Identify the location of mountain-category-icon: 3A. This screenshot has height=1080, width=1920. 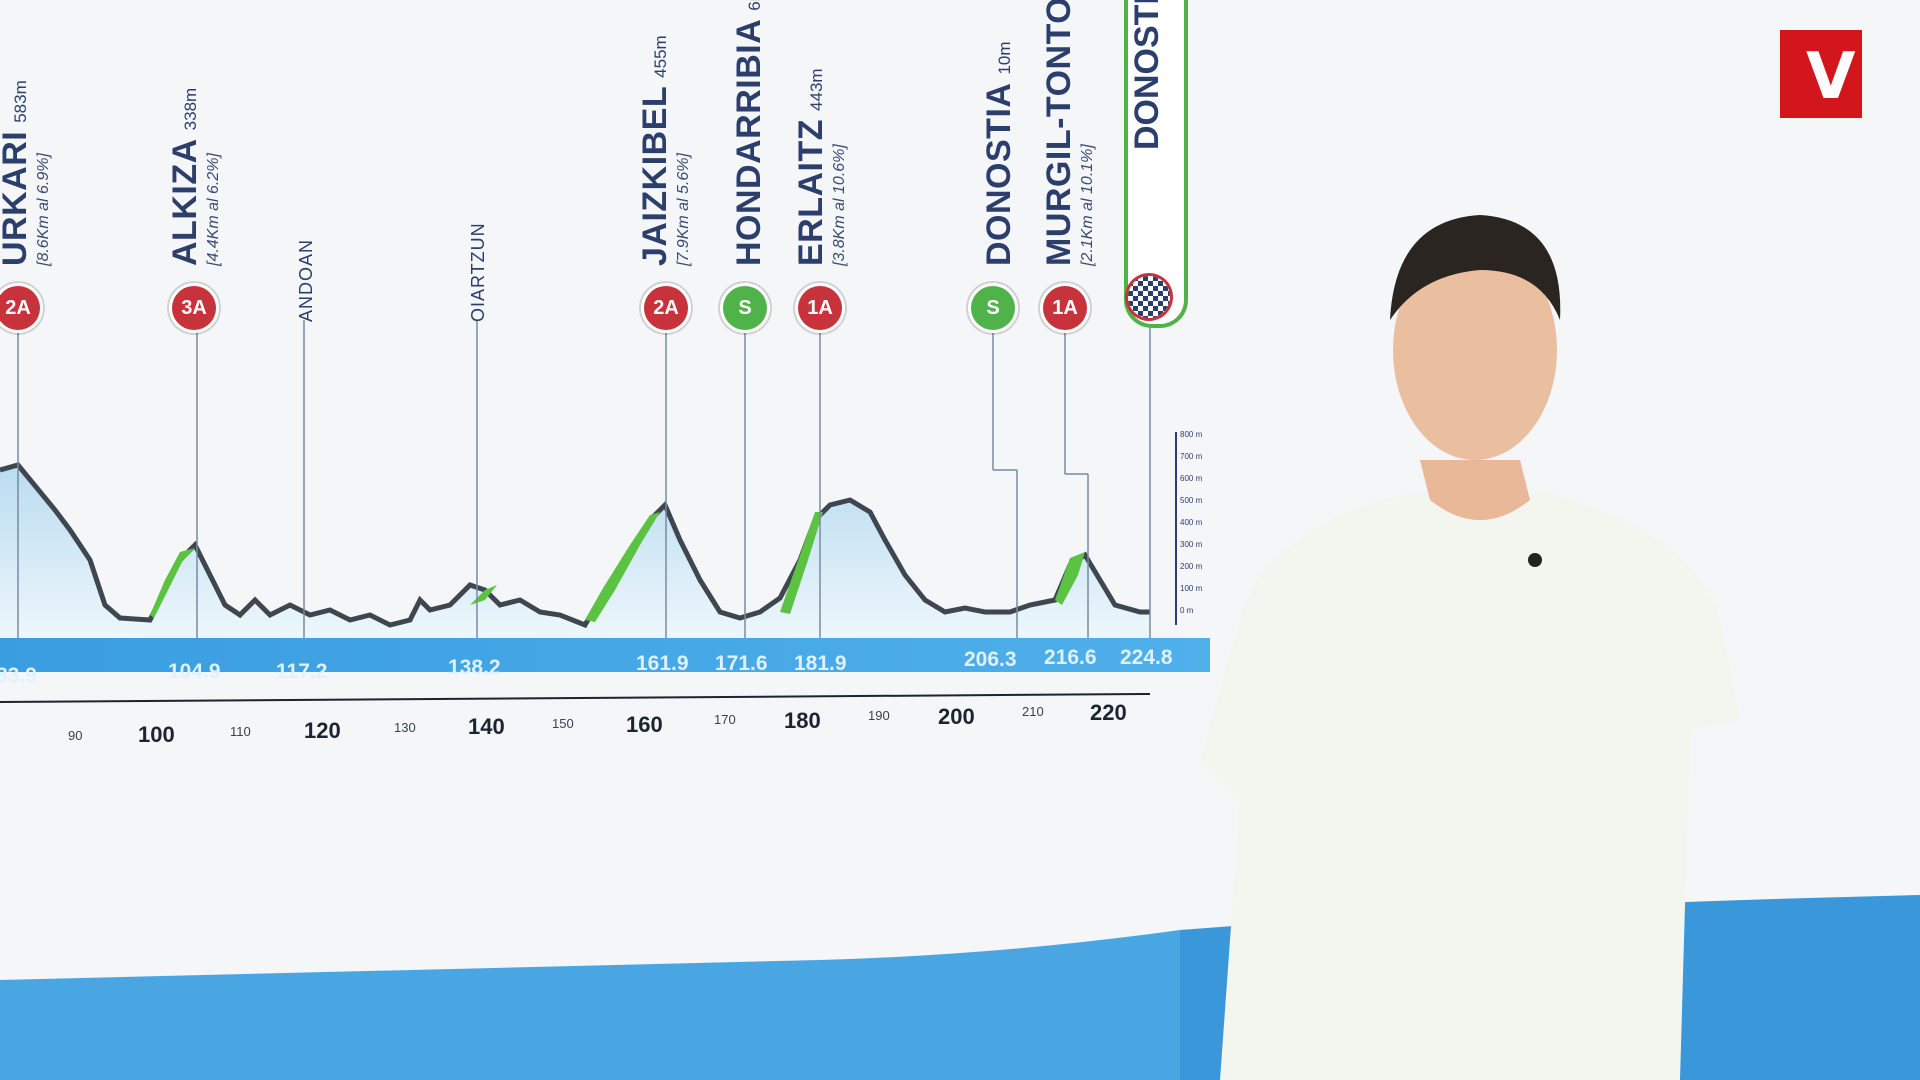
(194, 308).